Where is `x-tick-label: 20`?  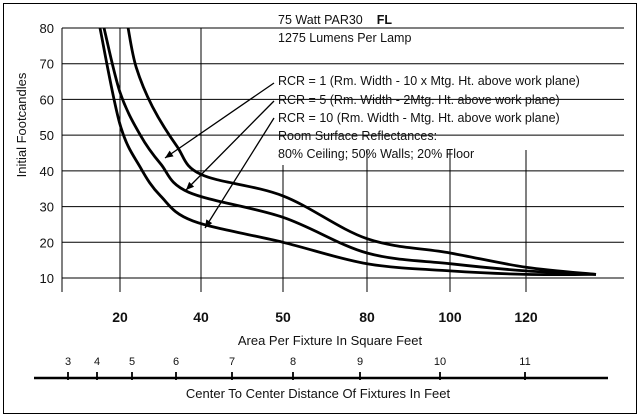
x-tick-label: 20 is located at coordinates (120, 317).